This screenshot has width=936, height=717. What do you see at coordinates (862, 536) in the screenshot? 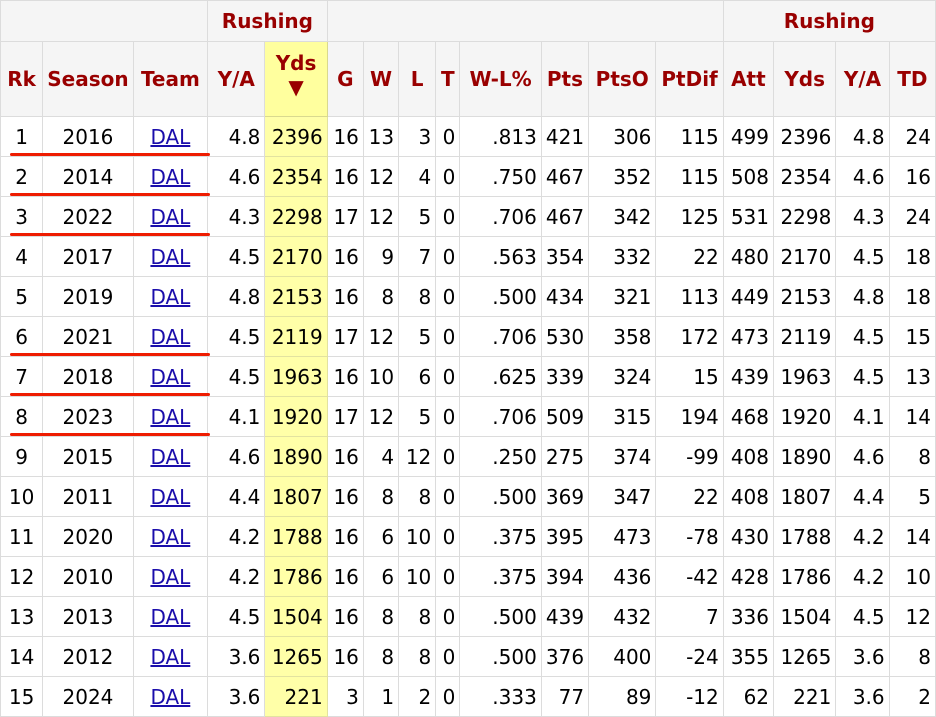
I see `cell-rush-y-a: 4.2` at bounding box center [862, 536].